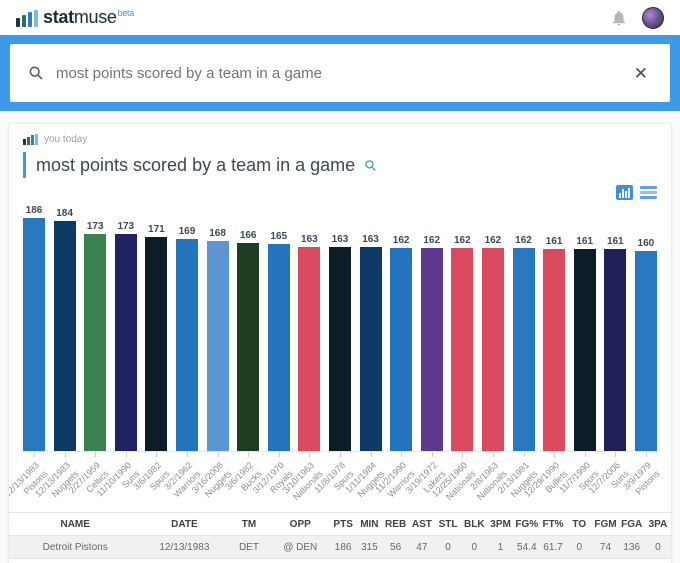  I want to click on column-header: BLK, so click(474, 524).